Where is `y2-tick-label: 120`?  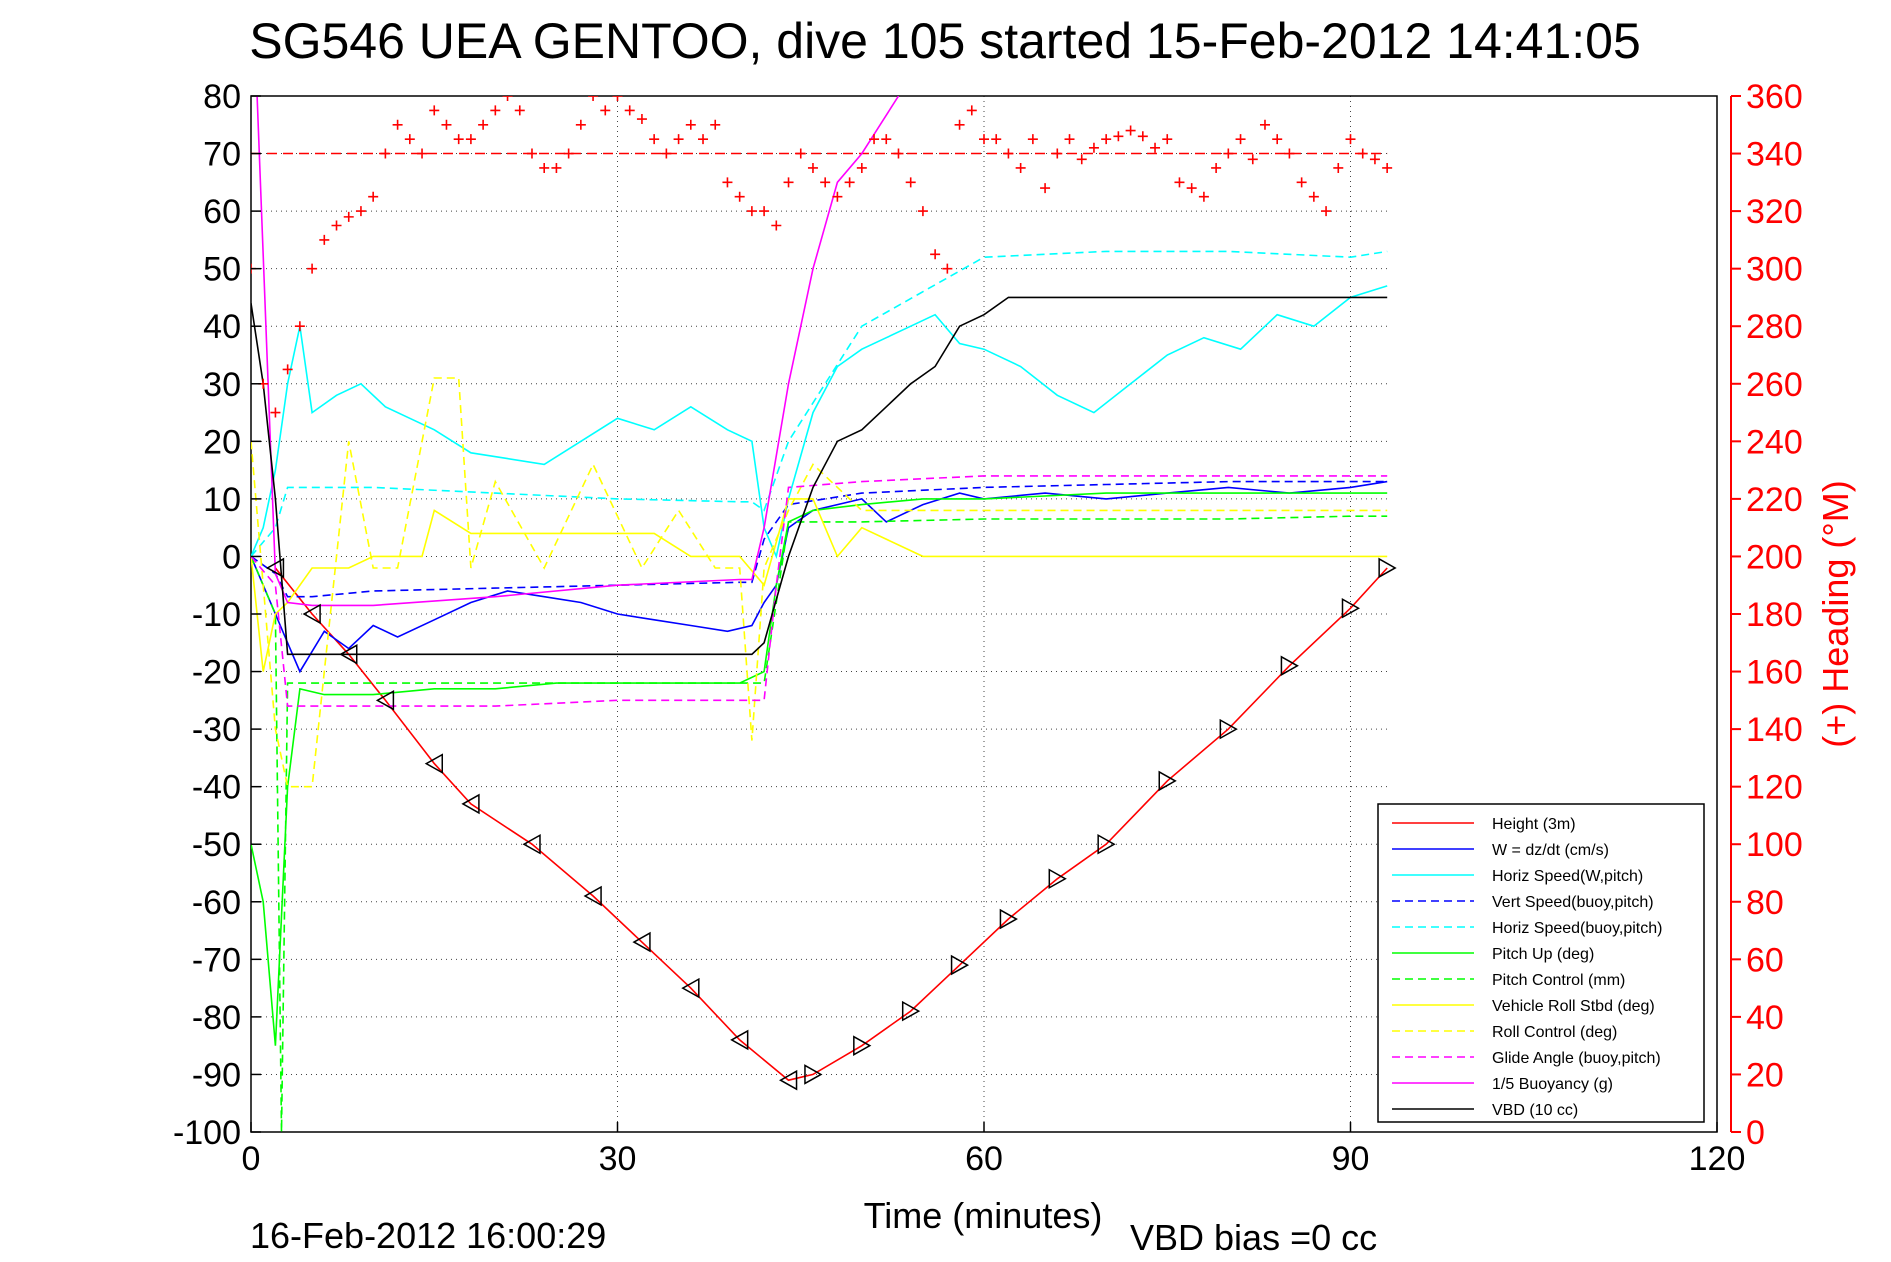
y2-tick-label: 120 is located at coordinates (1774, 788).